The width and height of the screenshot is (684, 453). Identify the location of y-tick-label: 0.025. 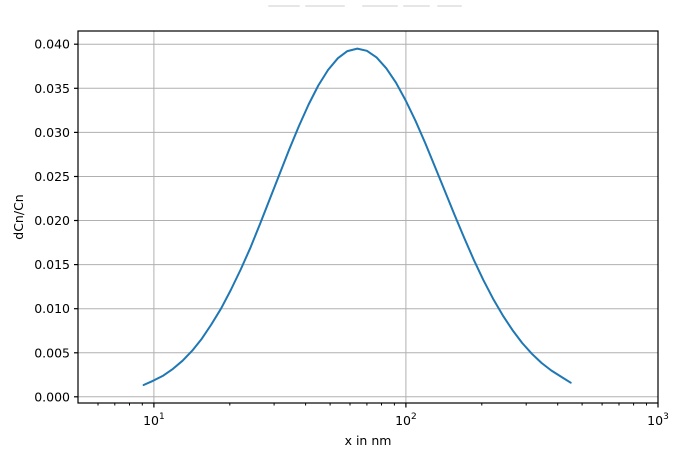
(52, 176).